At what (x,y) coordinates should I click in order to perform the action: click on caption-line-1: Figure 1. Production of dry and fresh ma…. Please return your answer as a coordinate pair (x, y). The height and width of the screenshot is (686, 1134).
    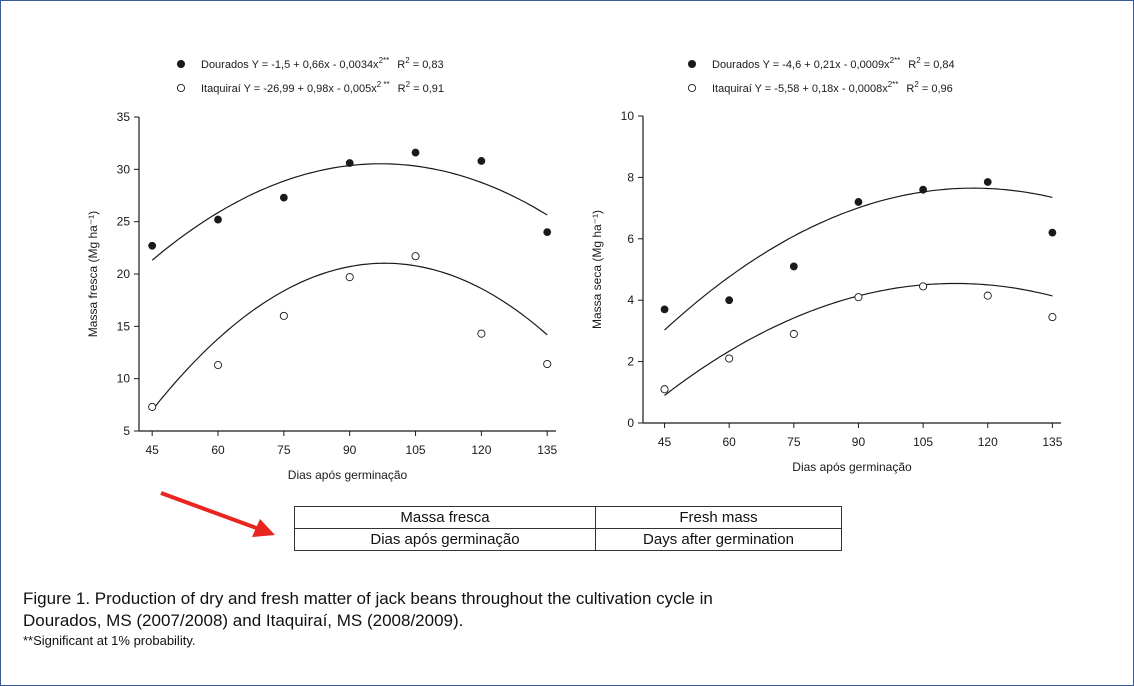
    Looking at the image, I should click on (368, 598).